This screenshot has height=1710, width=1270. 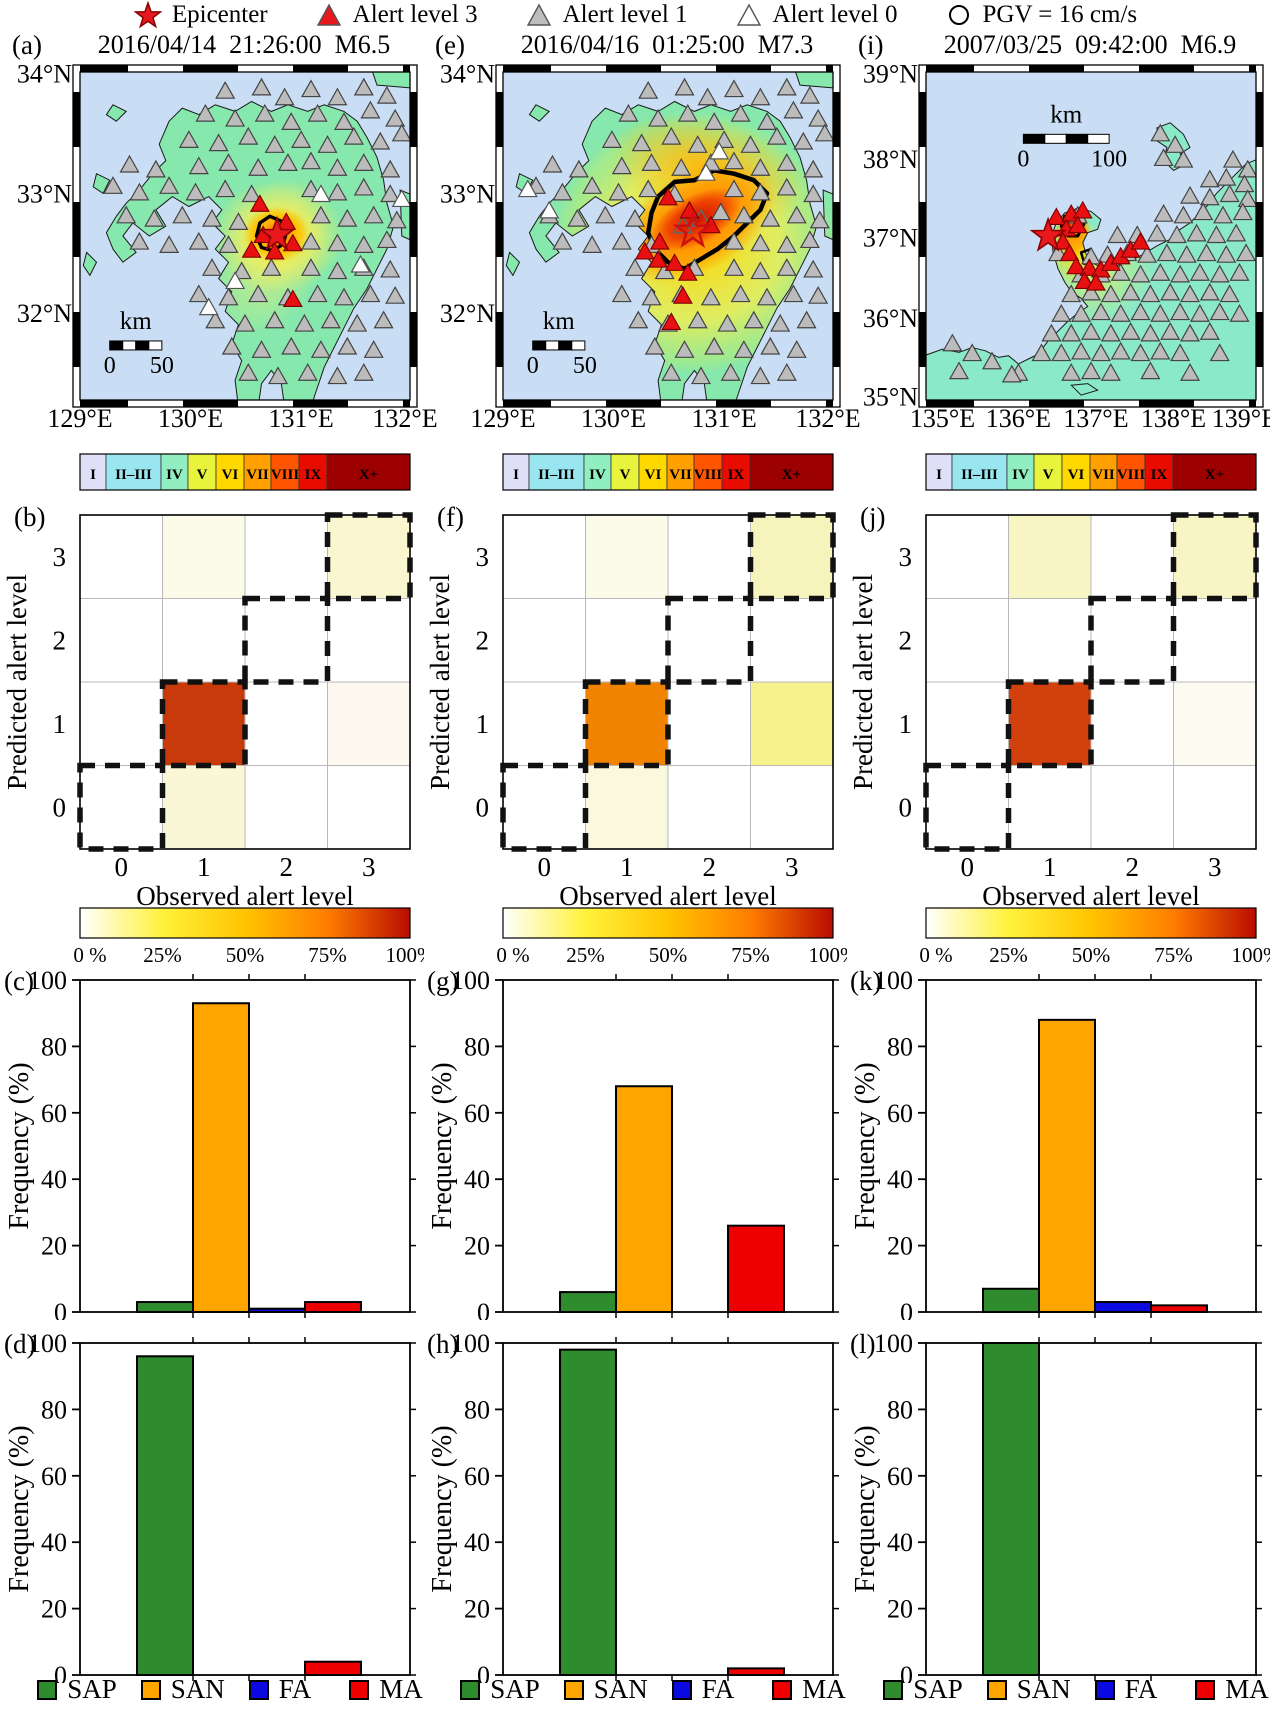 I want to click on legend-item: PGV = 16 cm/s, so click(x=1040, y=15).